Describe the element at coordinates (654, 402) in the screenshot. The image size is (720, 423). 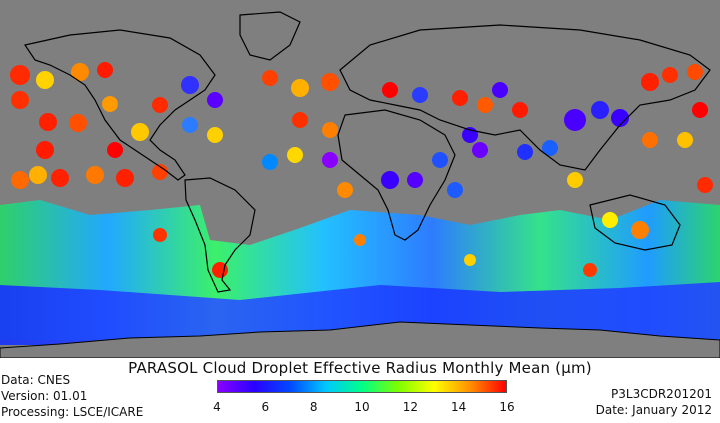
I see `metadata-right: P3L3CDR201201 Date: January 2012` at that location.